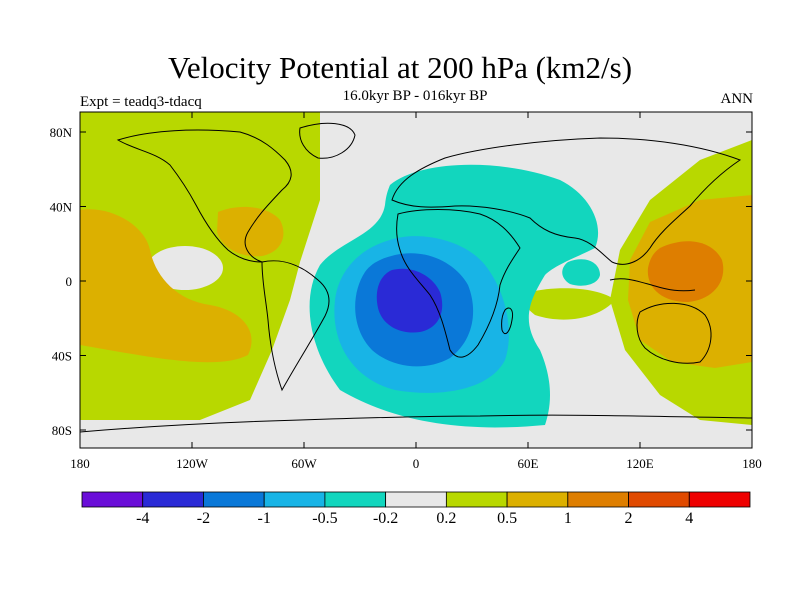 This screenshot has height=600, width=800. Describe the element at coordinates (304, 463) in the screenshot. I see `lon-tick-label: 60W` at that location.